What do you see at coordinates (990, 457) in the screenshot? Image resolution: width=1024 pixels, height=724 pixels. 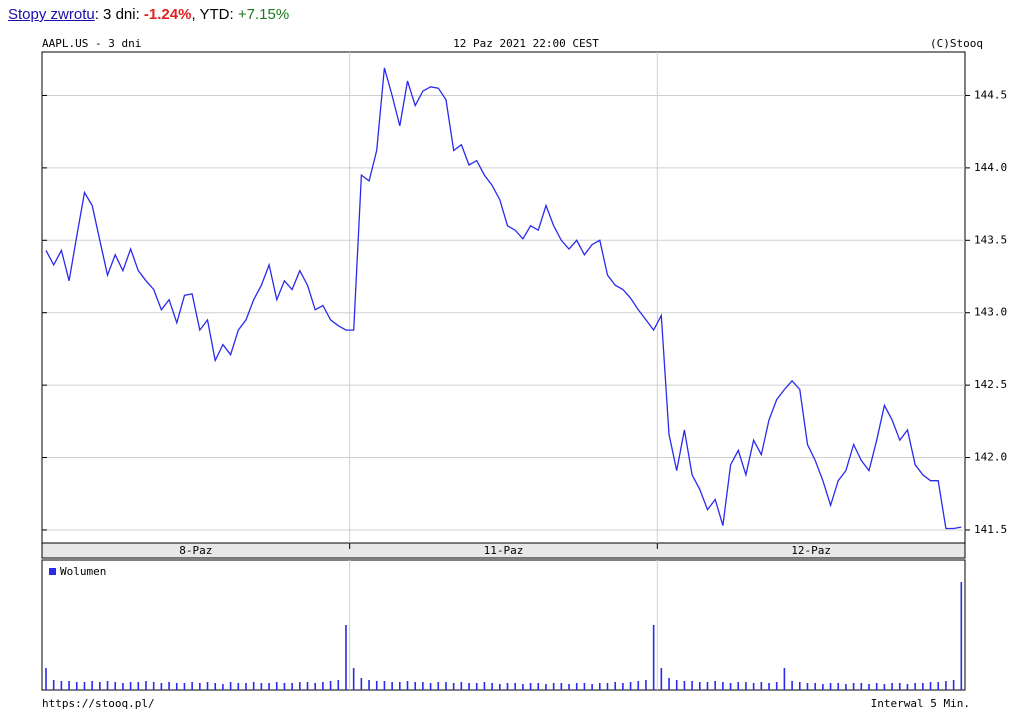 I see `y-tick-label: 142.0` at bounding box center [990, 457].